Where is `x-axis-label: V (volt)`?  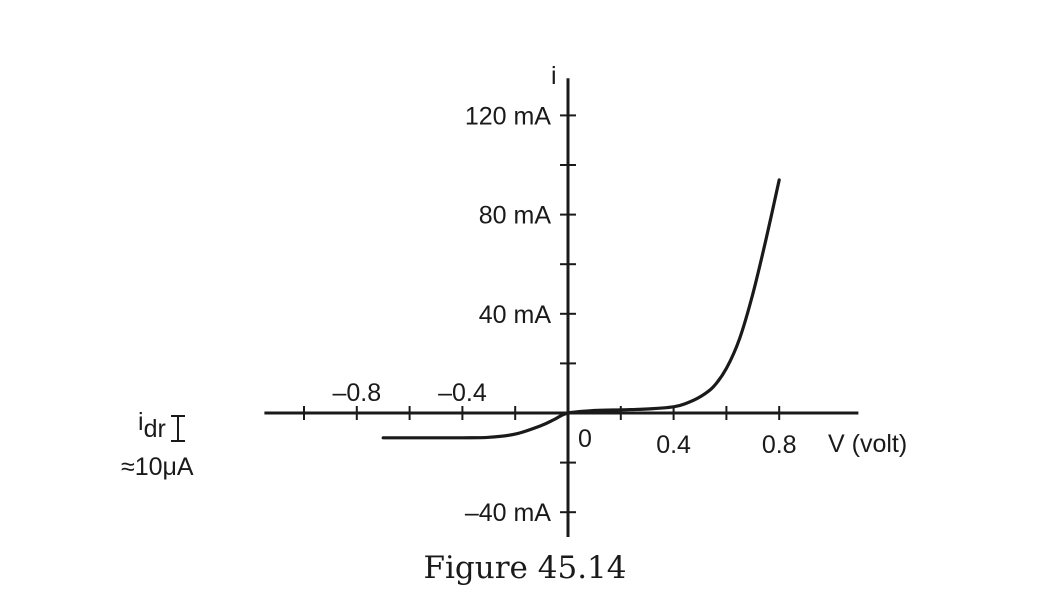 x-axis-label: V (volt) is located at coordinates (867, 444).